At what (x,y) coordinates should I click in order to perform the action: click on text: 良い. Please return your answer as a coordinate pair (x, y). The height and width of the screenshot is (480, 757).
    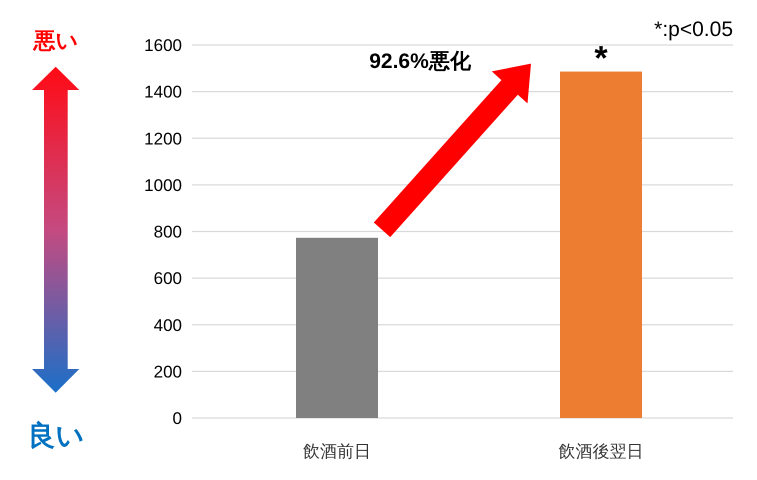
    Looking at the image, I should click on (56, 435).